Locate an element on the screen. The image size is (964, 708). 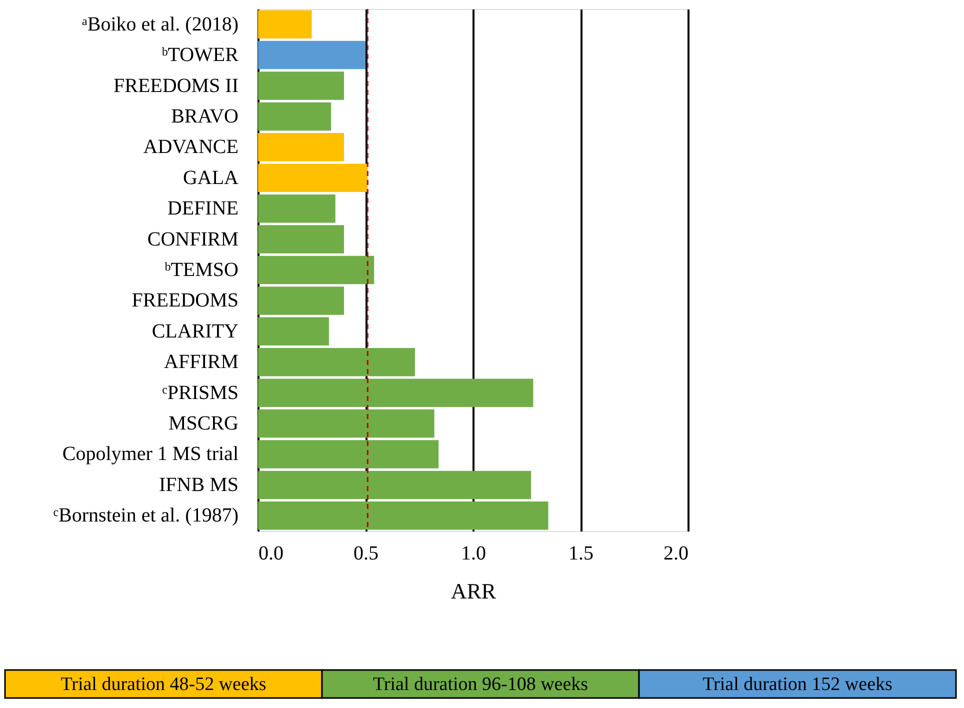
y-tick-label: ADVANCE is located at coordinates (190, 147).